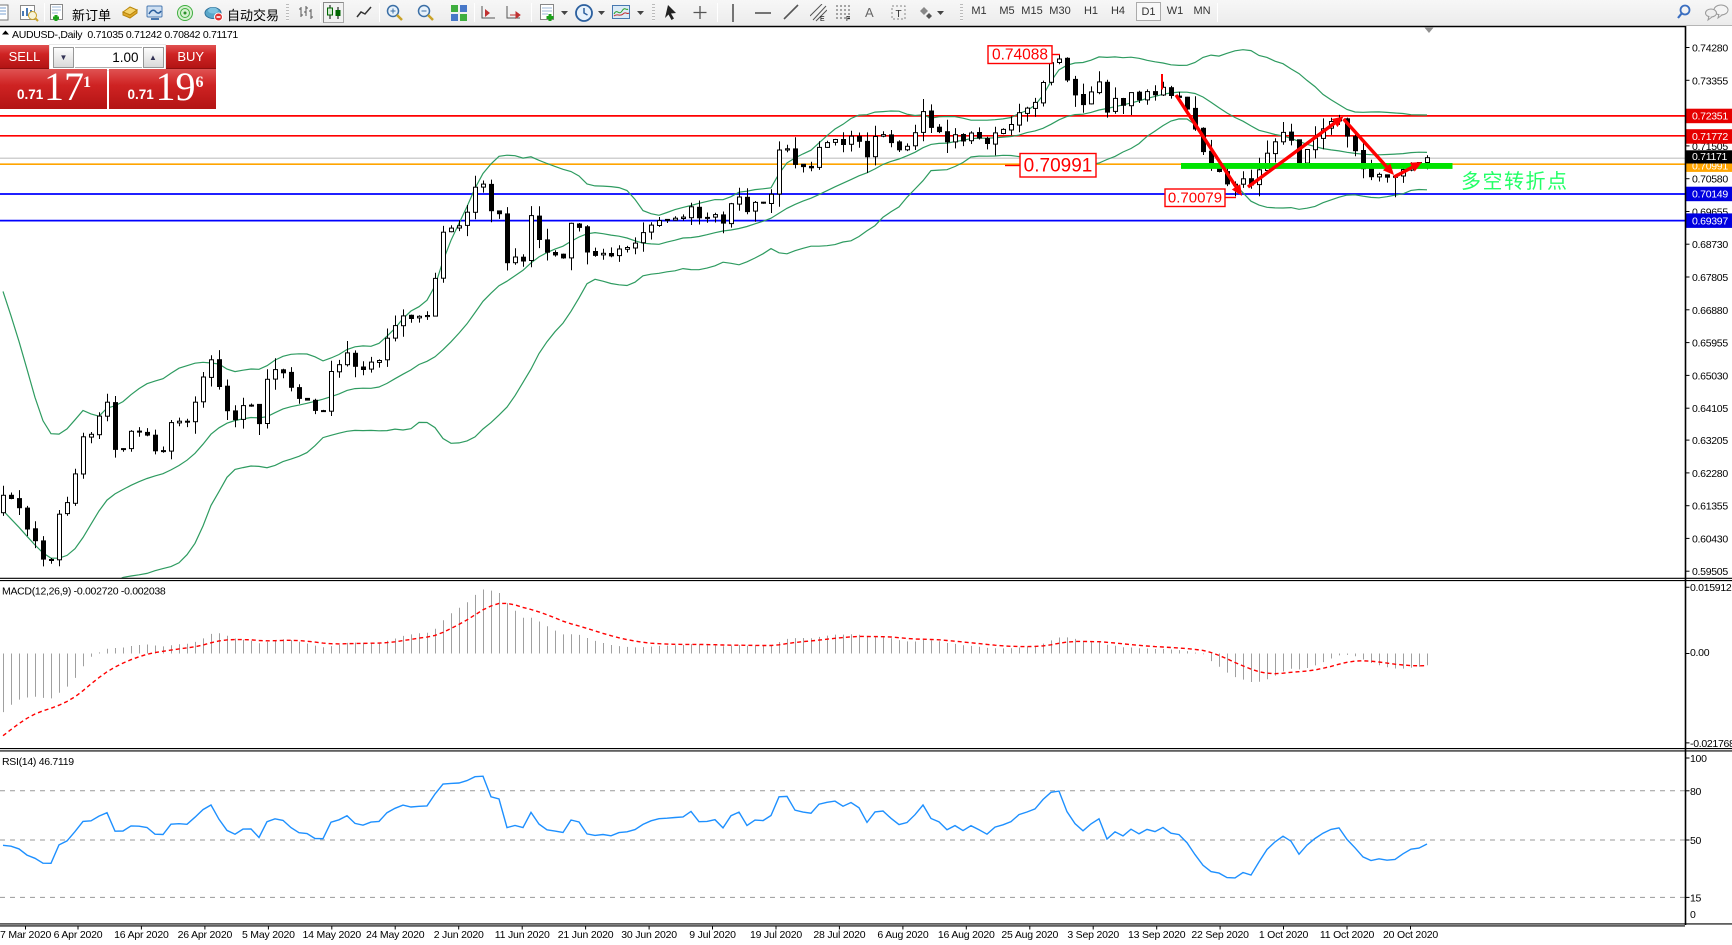 The height and width of the screenshot is (945, 1732). Describe the element at coordinates (712, 935) in the screenshot. I see `svg-text: 9 Jul 2020` at that location.